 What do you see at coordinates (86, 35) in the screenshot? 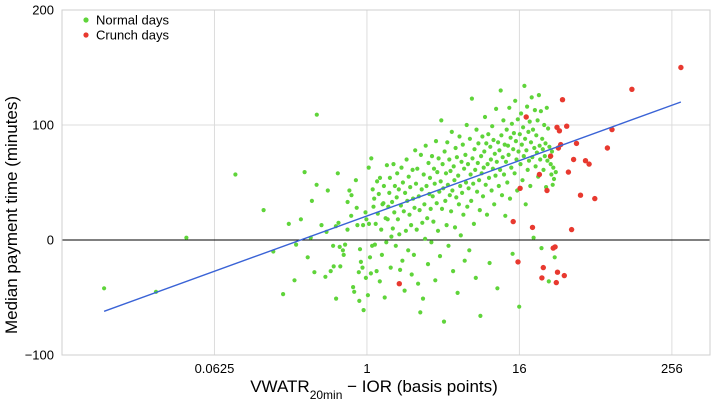
I see `legend-marker-crunch` at bounding box center [86, 35].